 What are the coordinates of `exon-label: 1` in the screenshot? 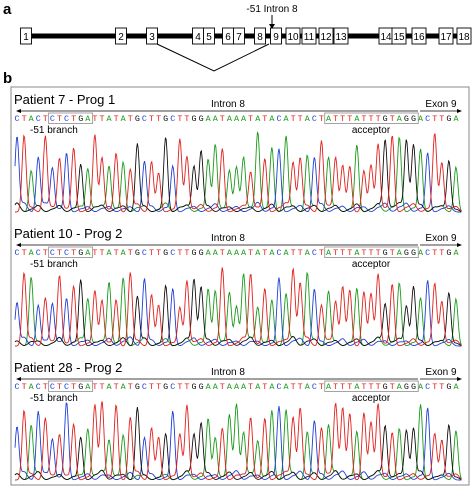 It's located at (26, 37).